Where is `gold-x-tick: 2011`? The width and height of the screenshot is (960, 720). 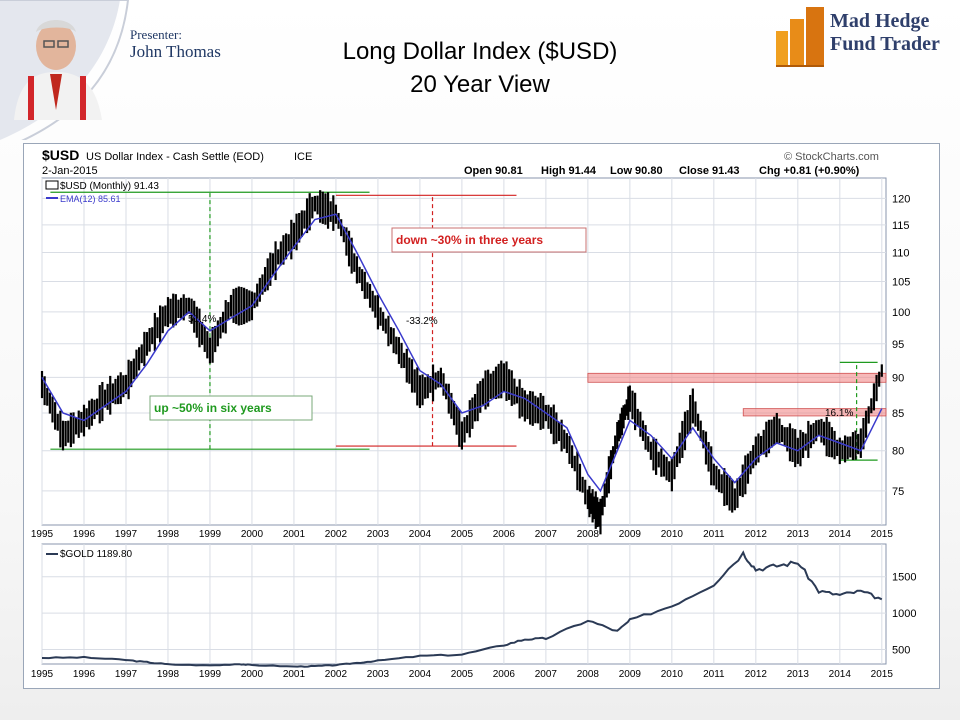
gold-x-tick: 2011 is located at coordinates (714, 674).